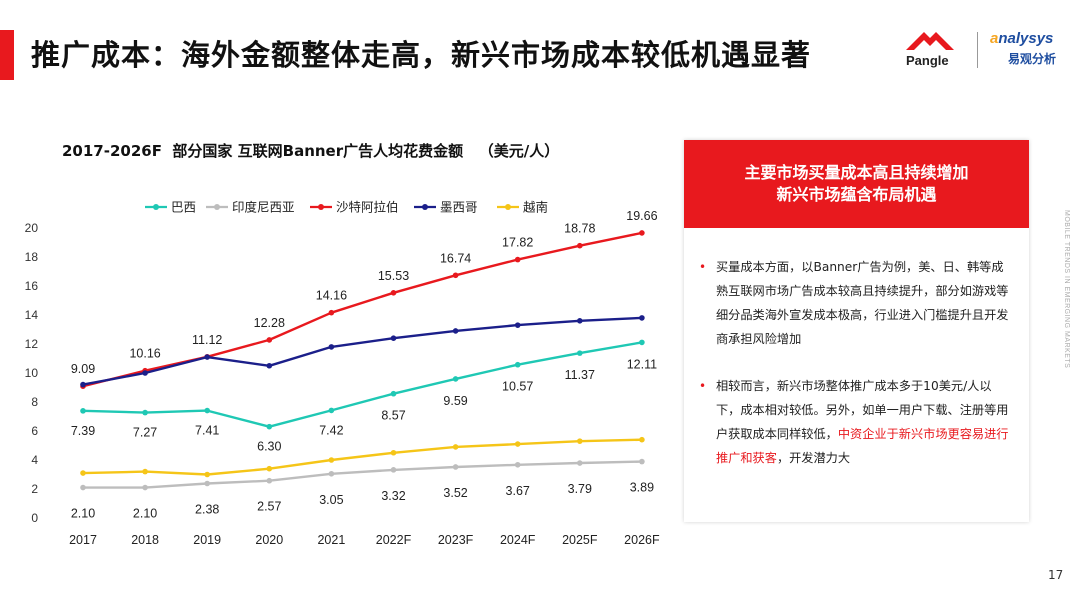 The image size is (1080, 608). What do you see at coordinates (145, 540) in the screenshot?
I see `x-tick-label: 2018` at bounding box center [145, 540].